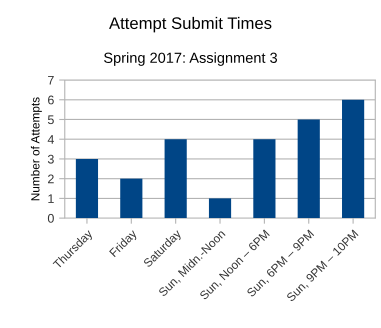 The height and width of the screenshot is (328, 381). What do you see at coordinates (51, 100) in the screenshot?
I see `y-tick-label: 6` at bounding box center [51, 100].